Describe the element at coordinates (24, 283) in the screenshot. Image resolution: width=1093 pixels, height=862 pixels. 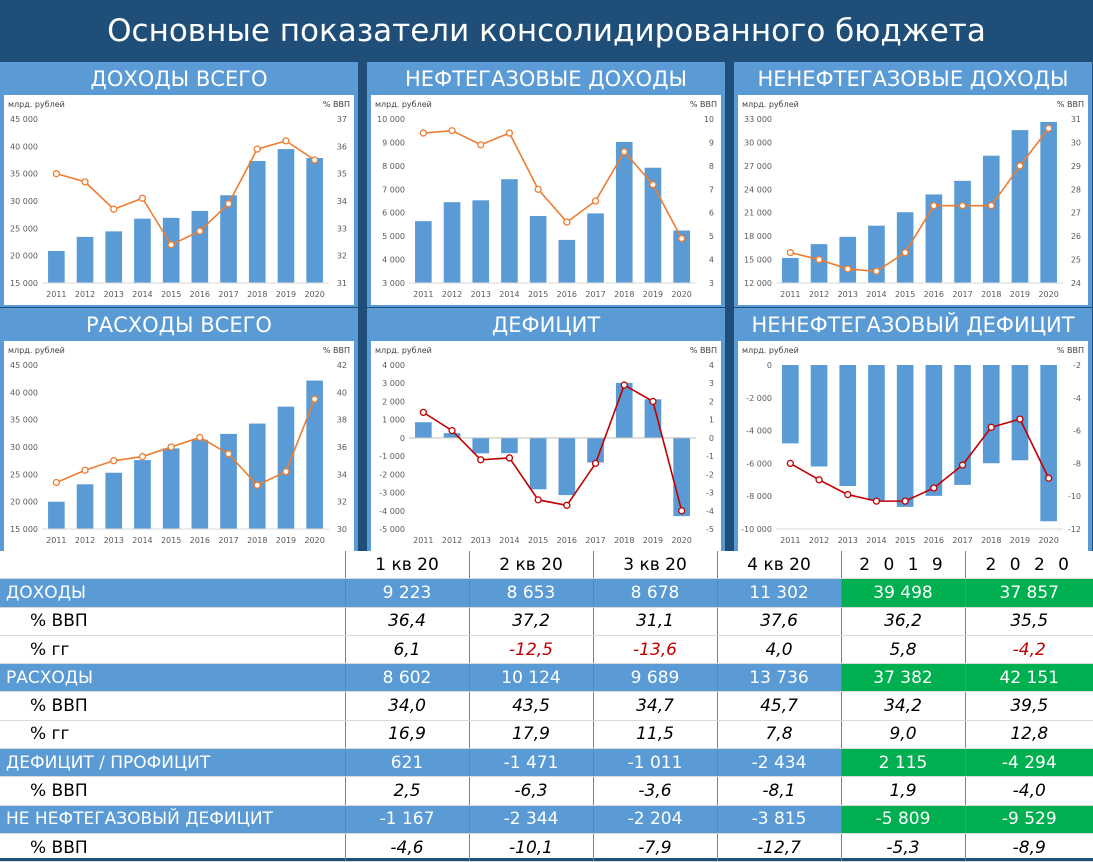
I see `y-tick-label: 15 000` at that location.